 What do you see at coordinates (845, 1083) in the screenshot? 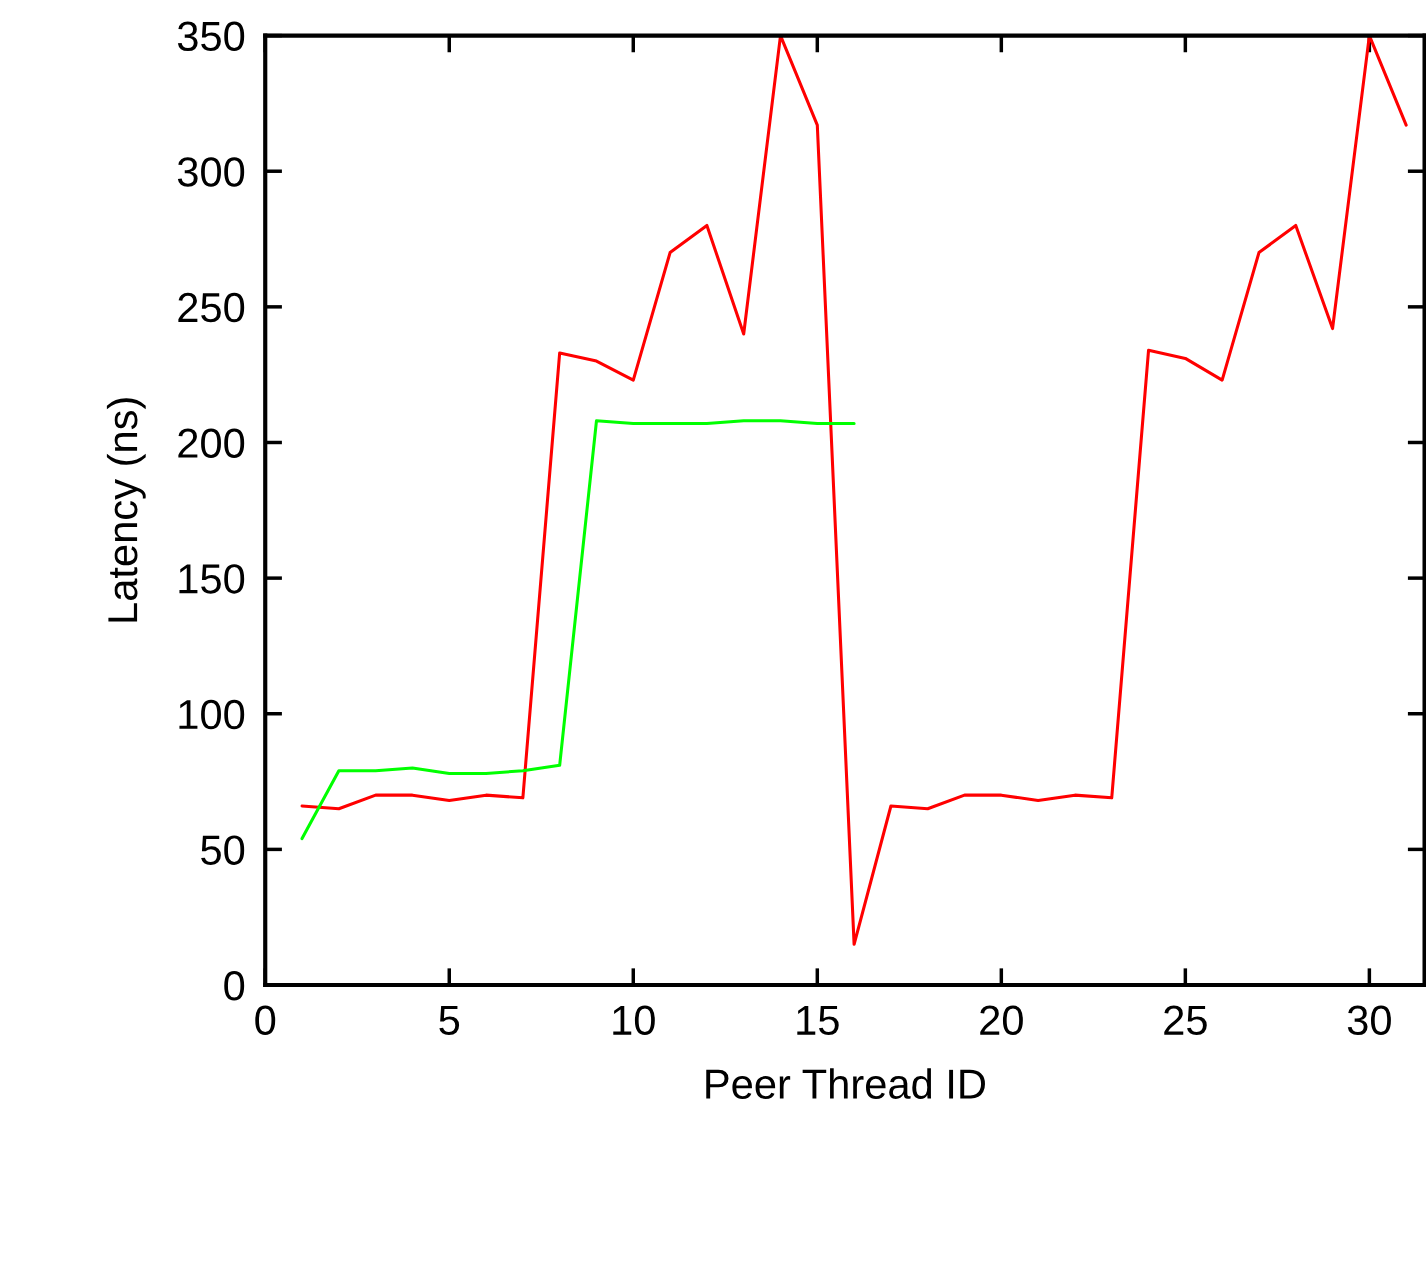
I see `x-axis-title: Peer Thread ID` at bounding box center [845, 1083].